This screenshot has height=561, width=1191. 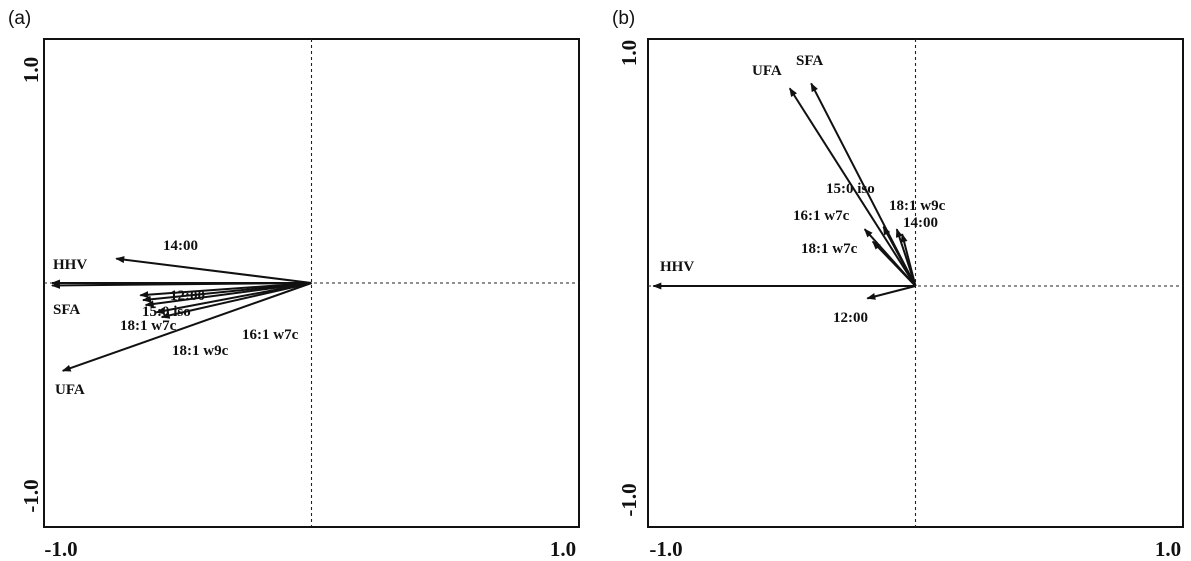 I want to click on panel-label: (b), so click(x=623, y=18).